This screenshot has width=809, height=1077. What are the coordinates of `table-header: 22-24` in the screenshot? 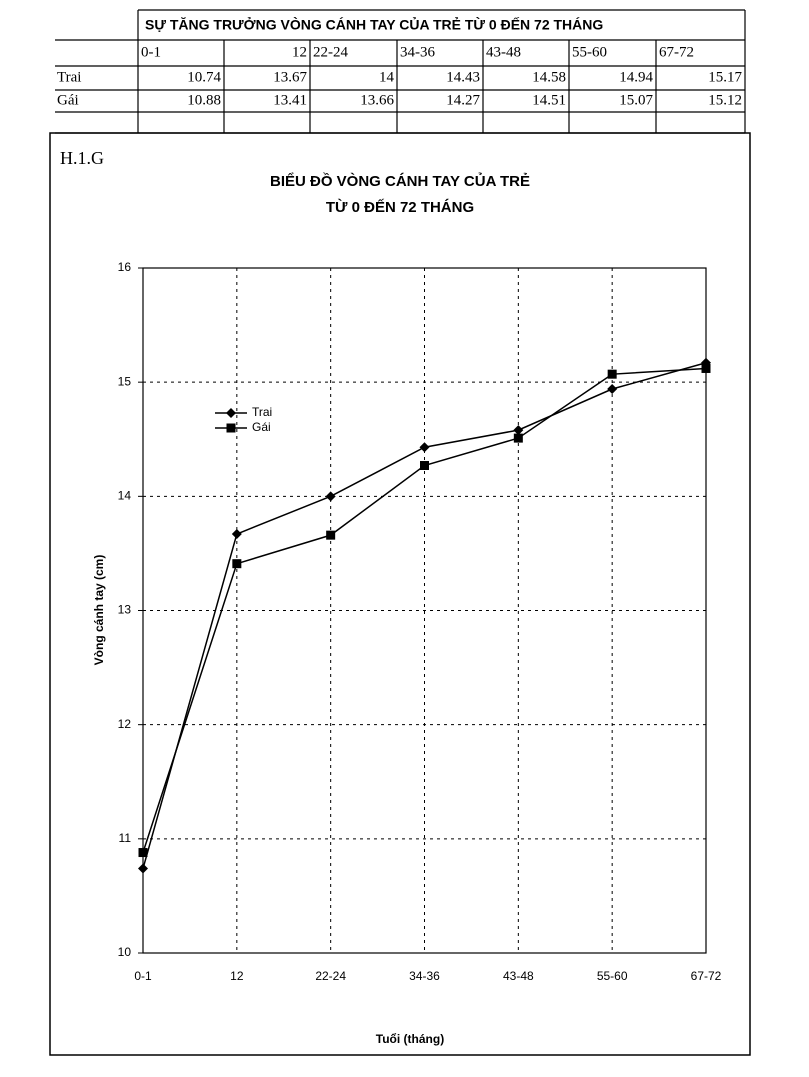 It's located at (330, 52).